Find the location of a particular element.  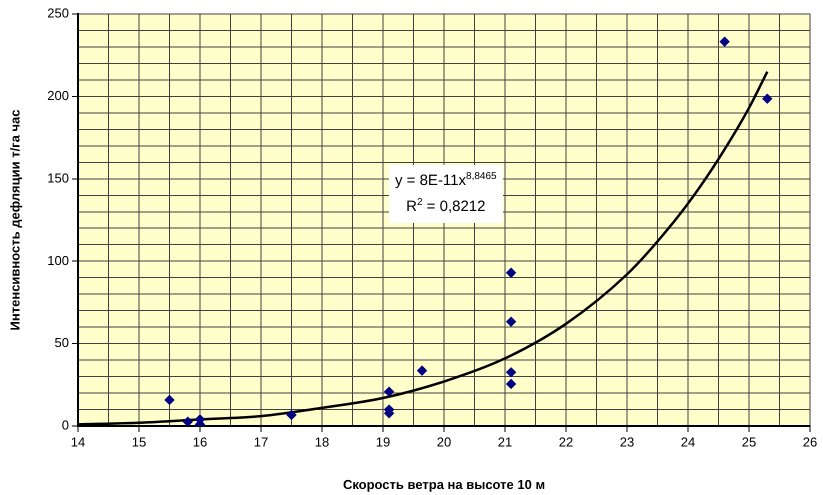

y-tick-label: 150 is located at coordinates (58, 178).